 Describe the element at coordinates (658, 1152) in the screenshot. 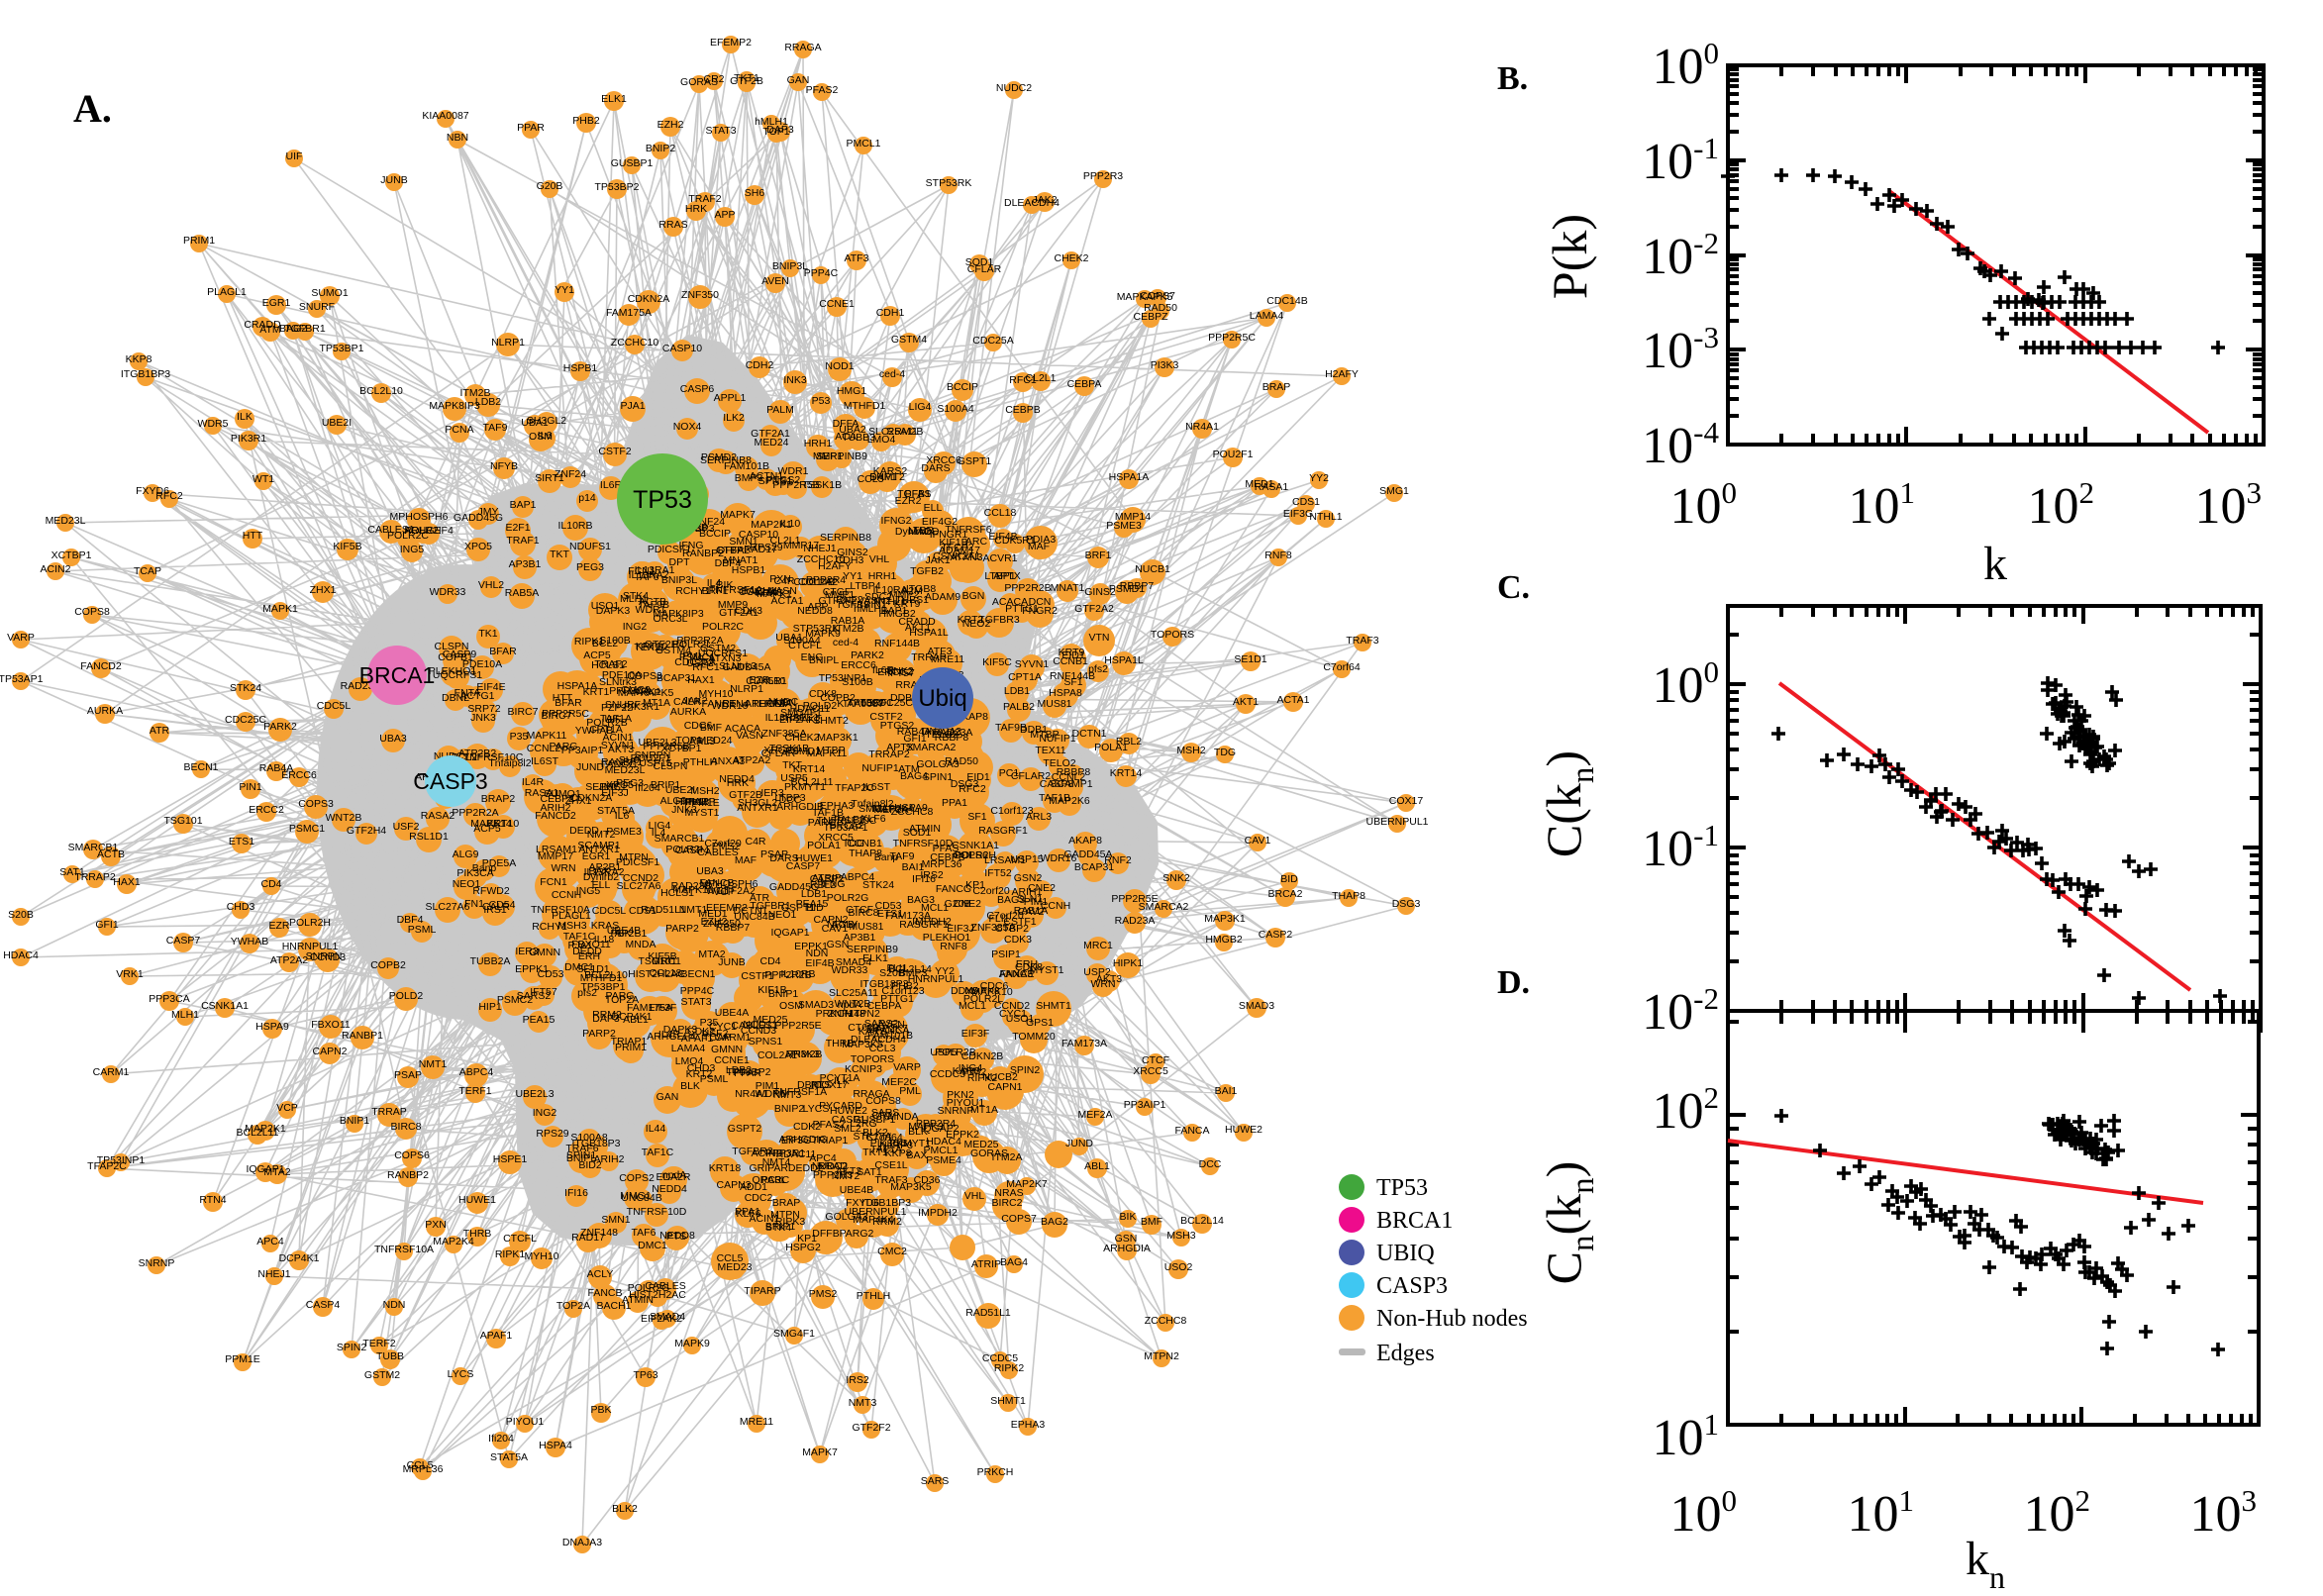

I see `svg-text: TAF1C` at that location.